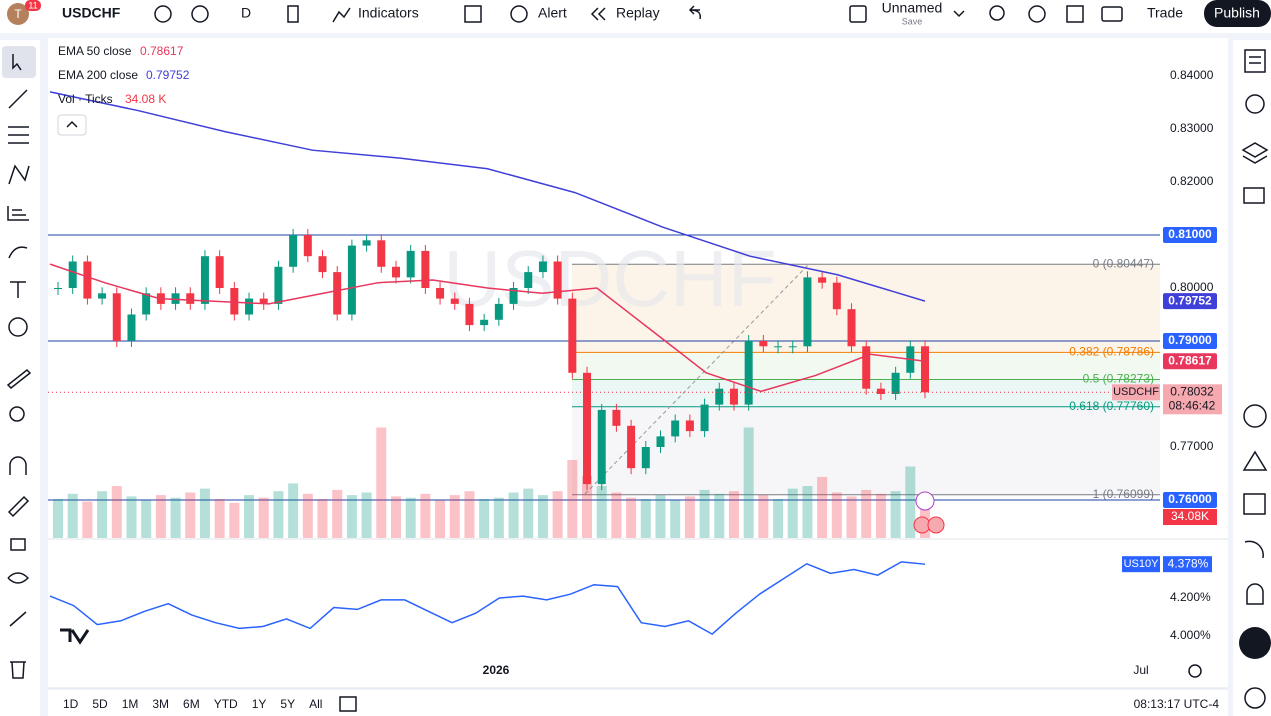  Describe the element at coordinates (246, 13) in the screenshot. I see `interval: D` at that location.